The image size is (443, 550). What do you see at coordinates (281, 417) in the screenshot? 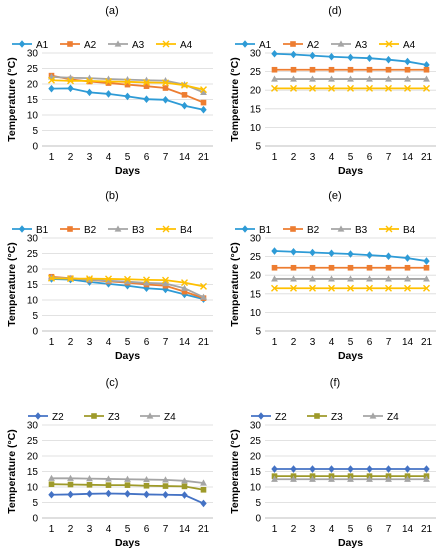
I see `legend-label: Z2` at bounding box center [281, 417].